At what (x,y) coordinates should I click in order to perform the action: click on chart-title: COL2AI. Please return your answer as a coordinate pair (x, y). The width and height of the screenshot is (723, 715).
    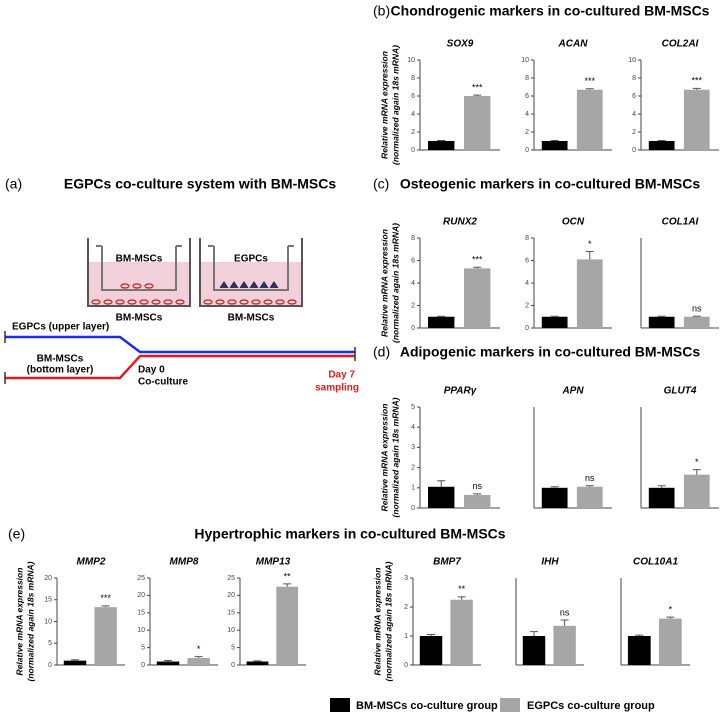
    Looking at the image, I should click on (680, 44).